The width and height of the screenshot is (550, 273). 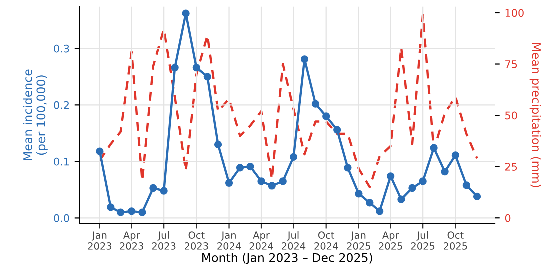 What do you see at coordinates (132, 241) in the screenshot?
I see `x-tick-label: Apr 2023` at bounding box center [132, 241].